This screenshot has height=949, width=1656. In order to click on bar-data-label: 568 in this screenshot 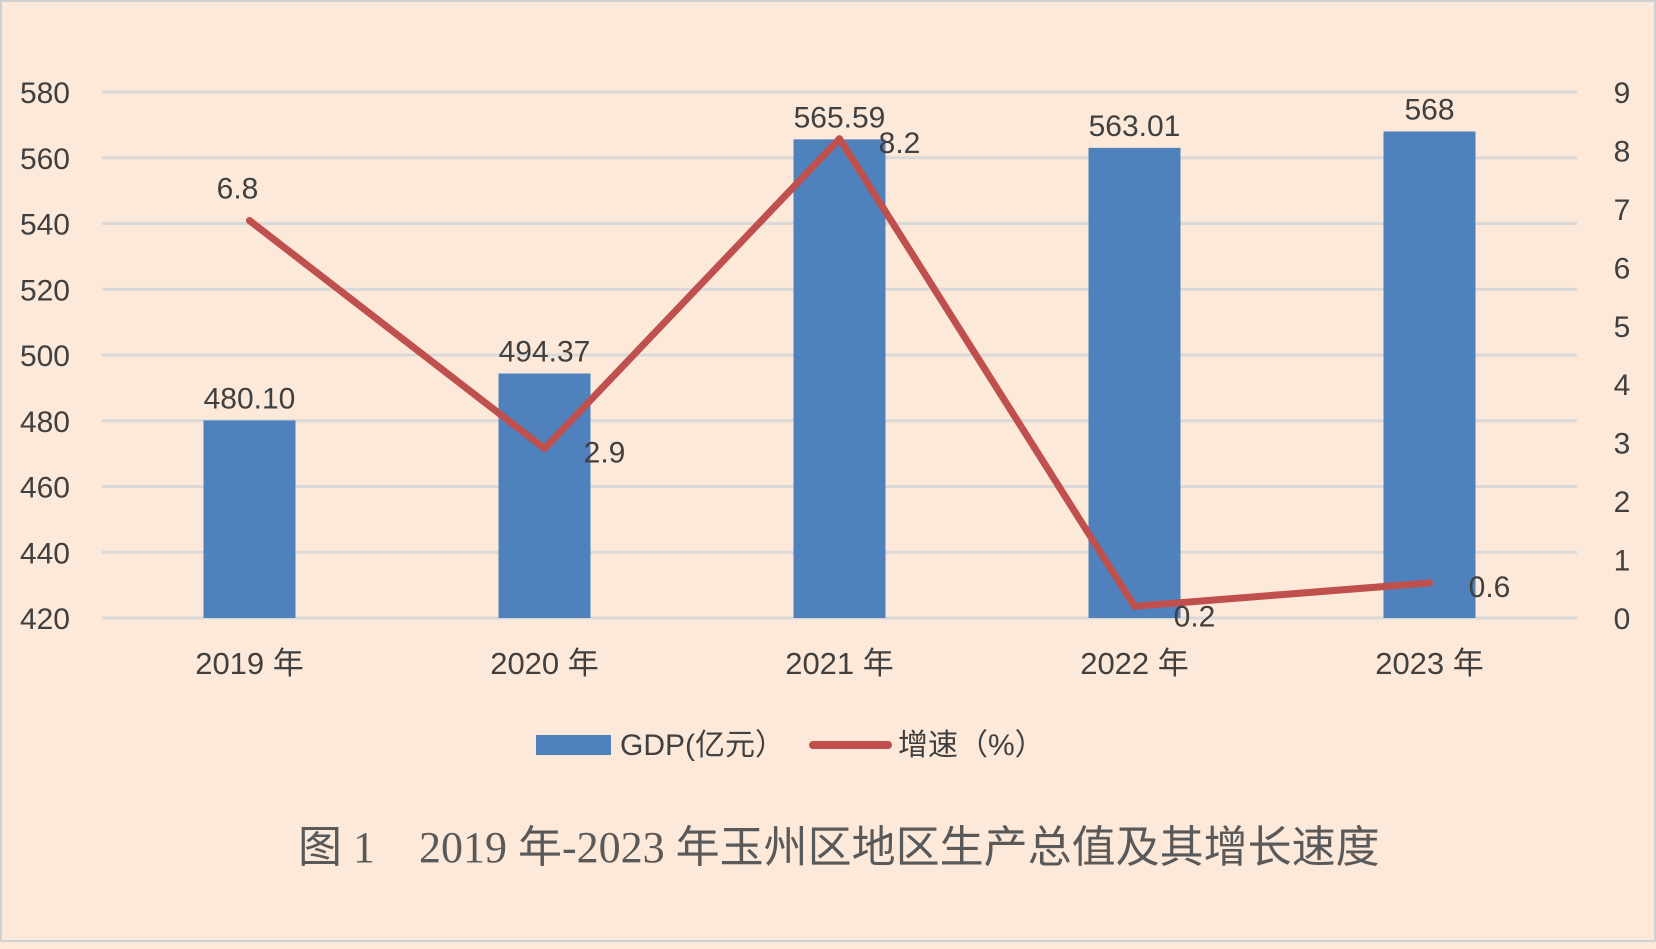, I will do `click(1429, 109)`.